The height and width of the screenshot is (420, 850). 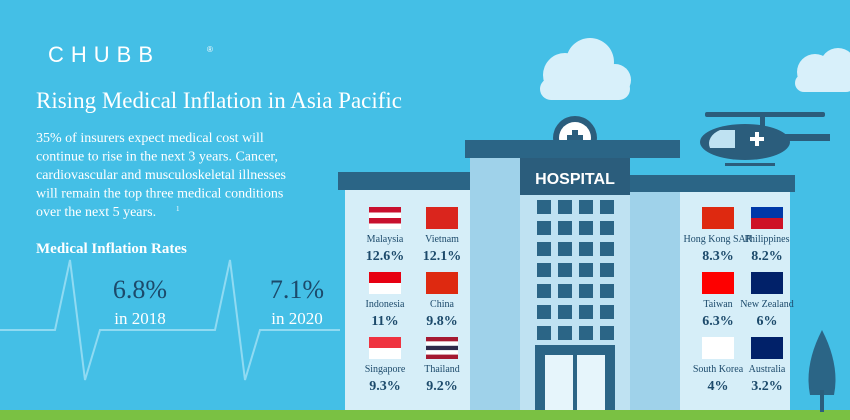 What do you see at coordinates (718, 369) in the screenshot?
I see `country-name: South Korea` at bounding box center [718, 369].